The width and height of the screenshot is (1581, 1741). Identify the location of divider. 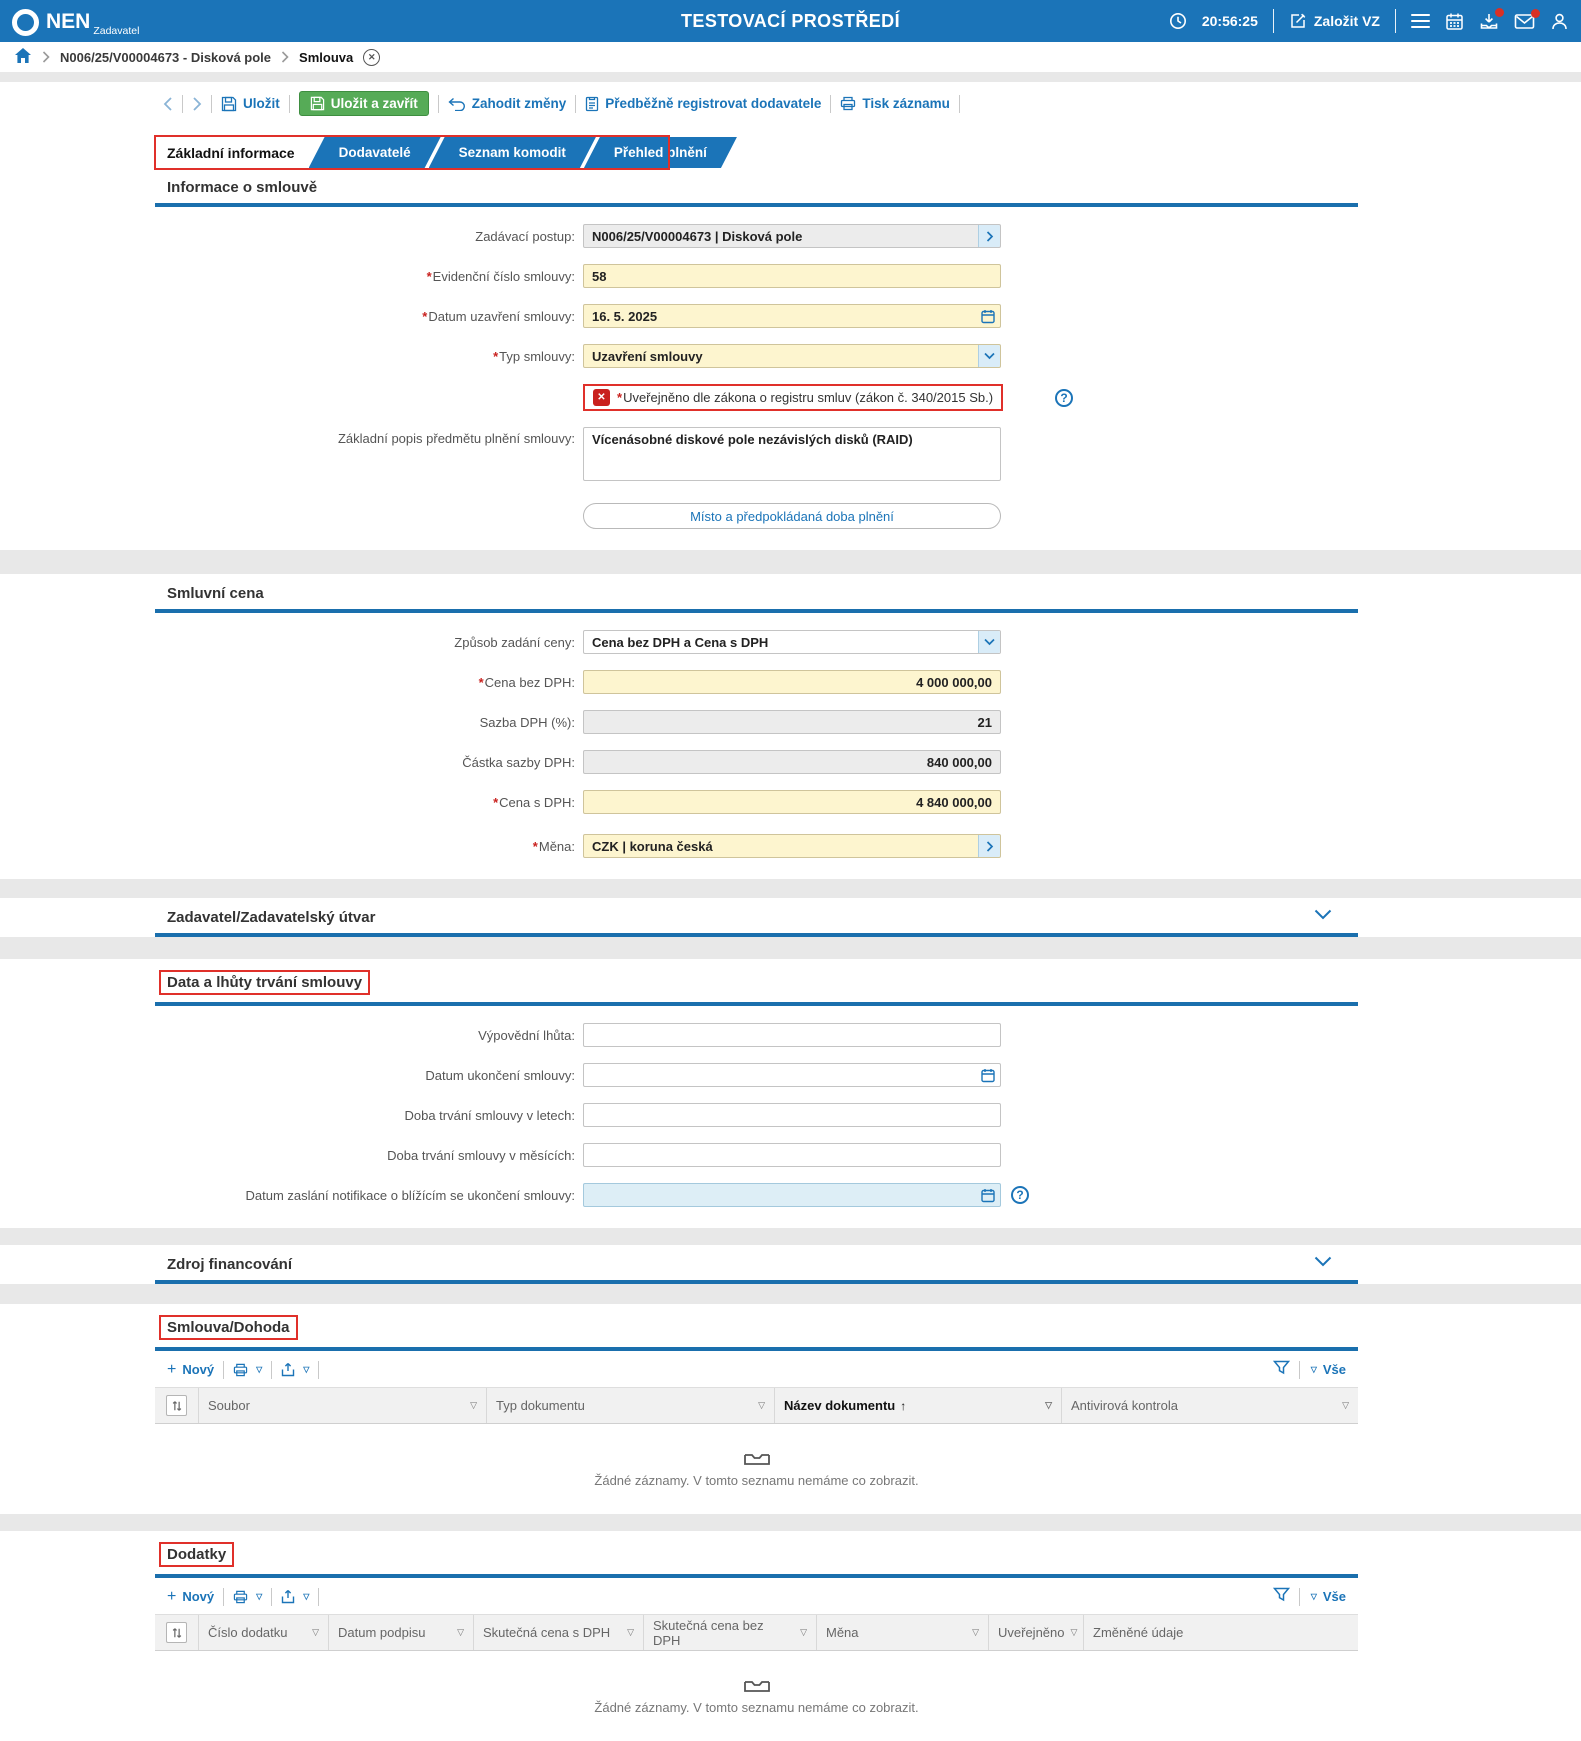
(1273, 21).